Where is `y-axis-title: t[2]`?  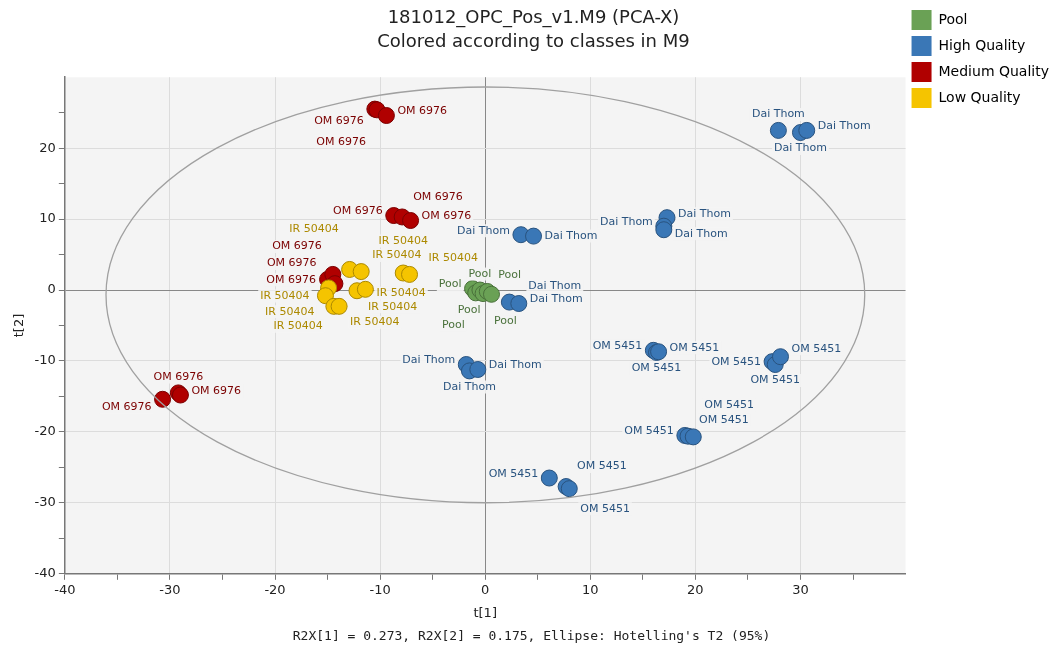
y-axis-title: t[2] is located at coordinates (19, 325).